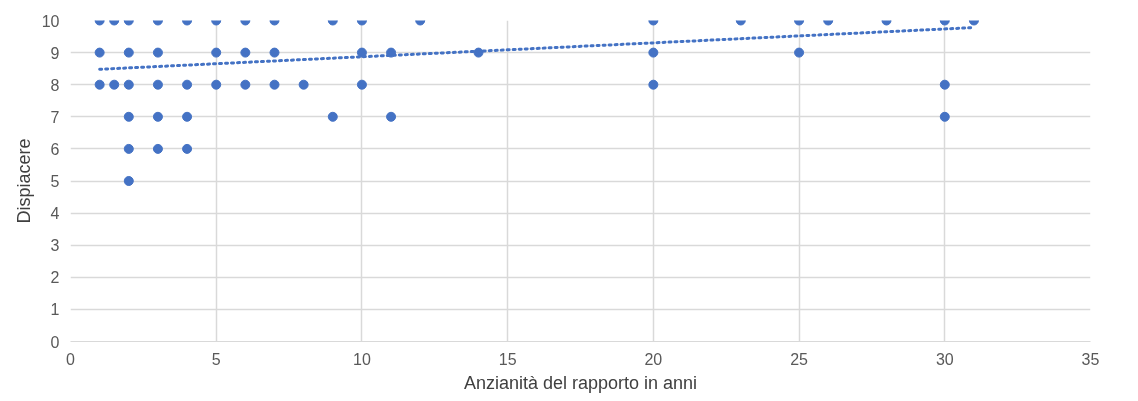  I want to click on x-axis-title: Anzianità del rapporto in anni, so click(580, 382).